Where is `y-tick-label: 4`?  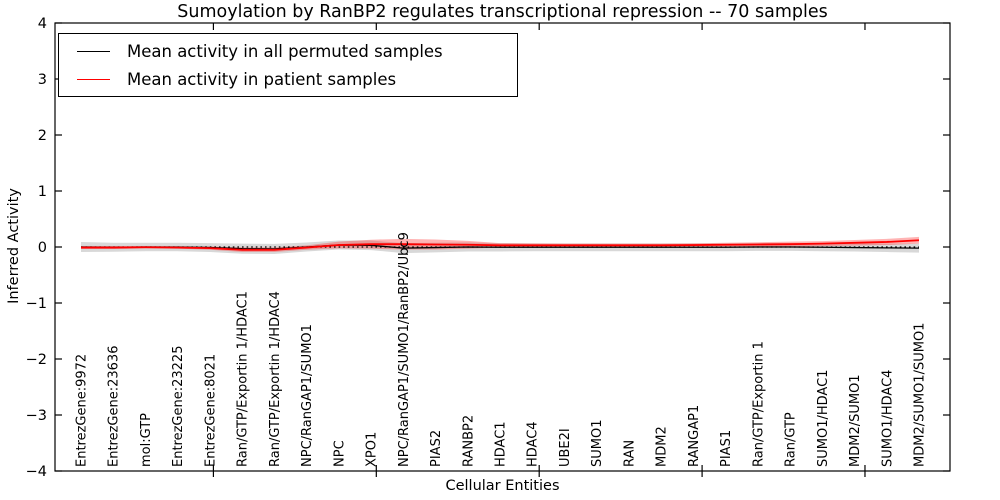
y-tick-label: 4 is located at coordinates (42, 24).